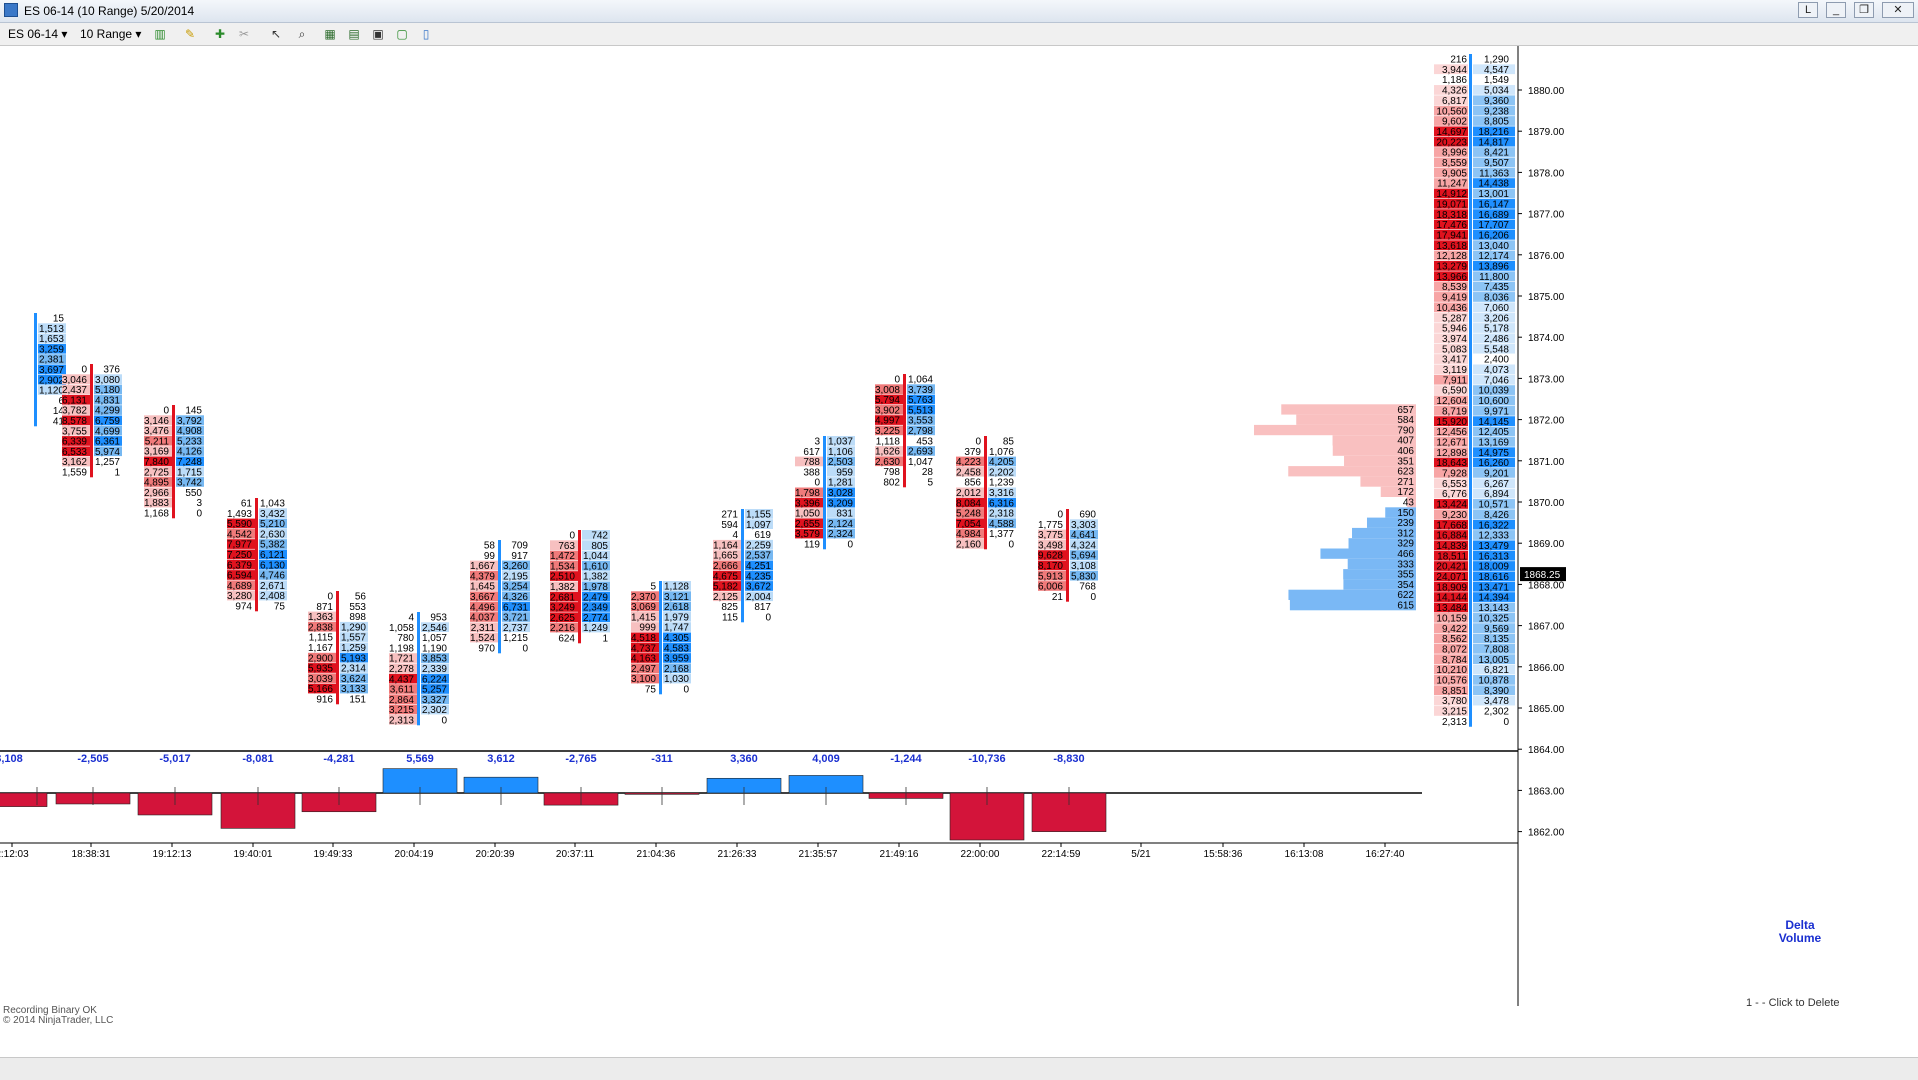 The image size is (1918, 1080). I want to click on draw-pencil-icon: ✎, so click(190, 34).